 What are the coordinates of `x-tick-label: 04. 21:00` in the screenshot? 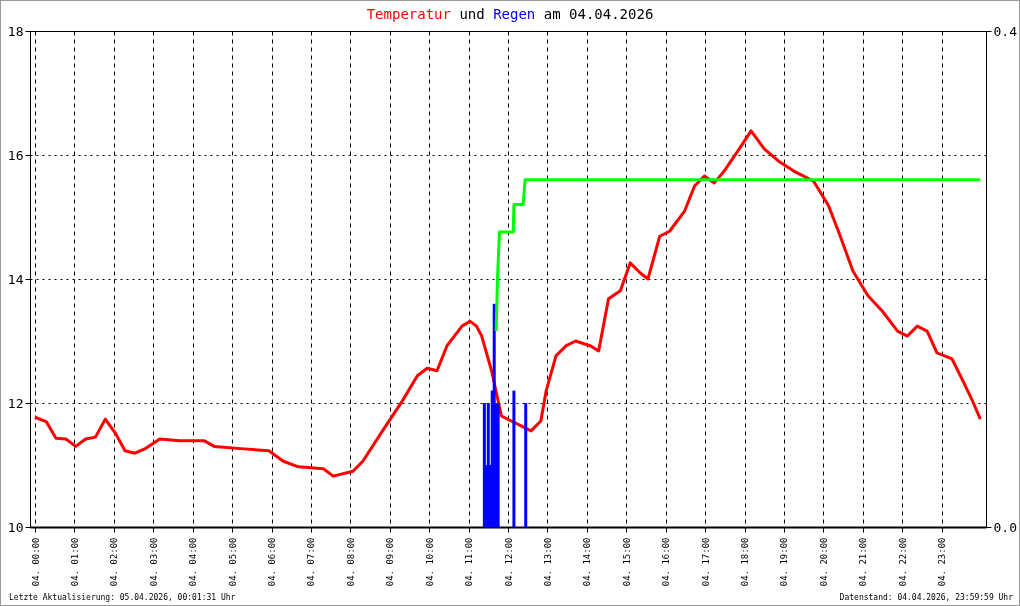 It's located at (863, 562).